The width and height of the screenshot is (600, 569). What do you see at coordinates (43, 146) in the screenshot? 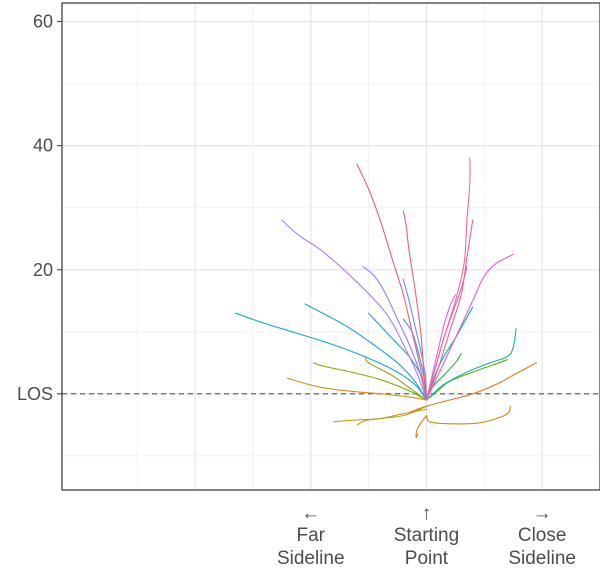
I see `y-tick-label: 40` at bounding box center [43, 146].